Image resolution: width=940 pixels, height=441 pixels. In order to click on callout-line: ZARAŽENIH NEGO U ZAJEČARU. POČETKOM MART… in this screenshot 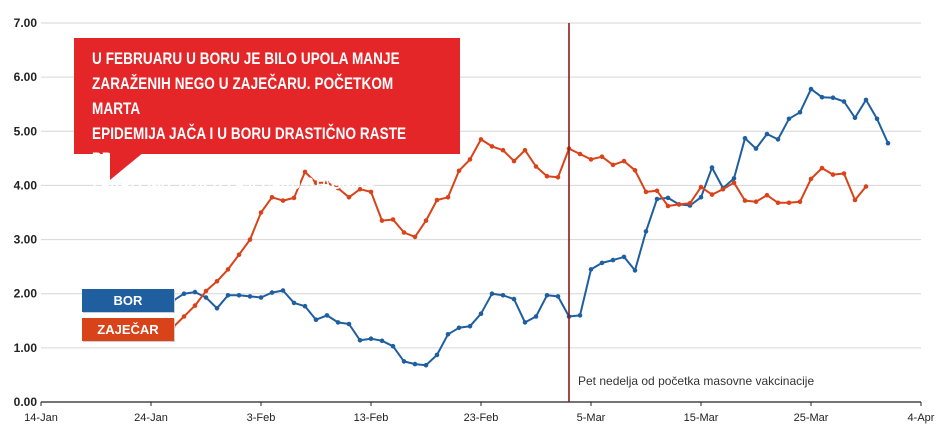, I will do `click(243, 96)`.